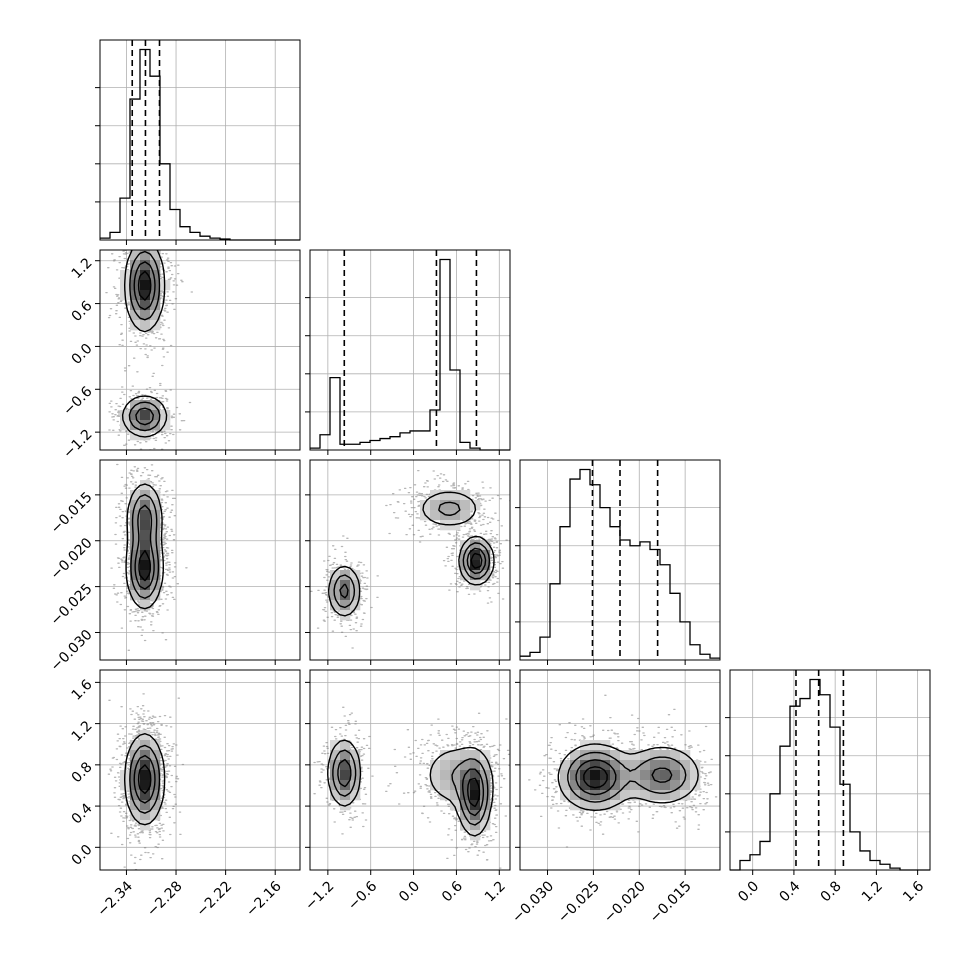 This screenshot has height=970, width=970. I want to click on x-tick-label: 0.8, so click(831, 891).